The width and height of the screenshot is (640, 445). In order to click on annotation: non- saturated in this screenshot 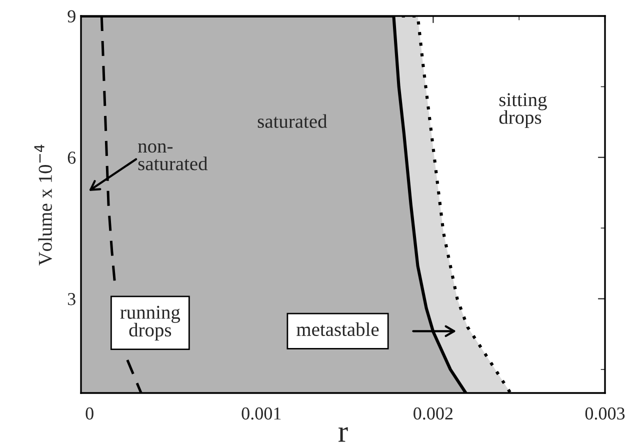, I will do `click(173, 156)`.